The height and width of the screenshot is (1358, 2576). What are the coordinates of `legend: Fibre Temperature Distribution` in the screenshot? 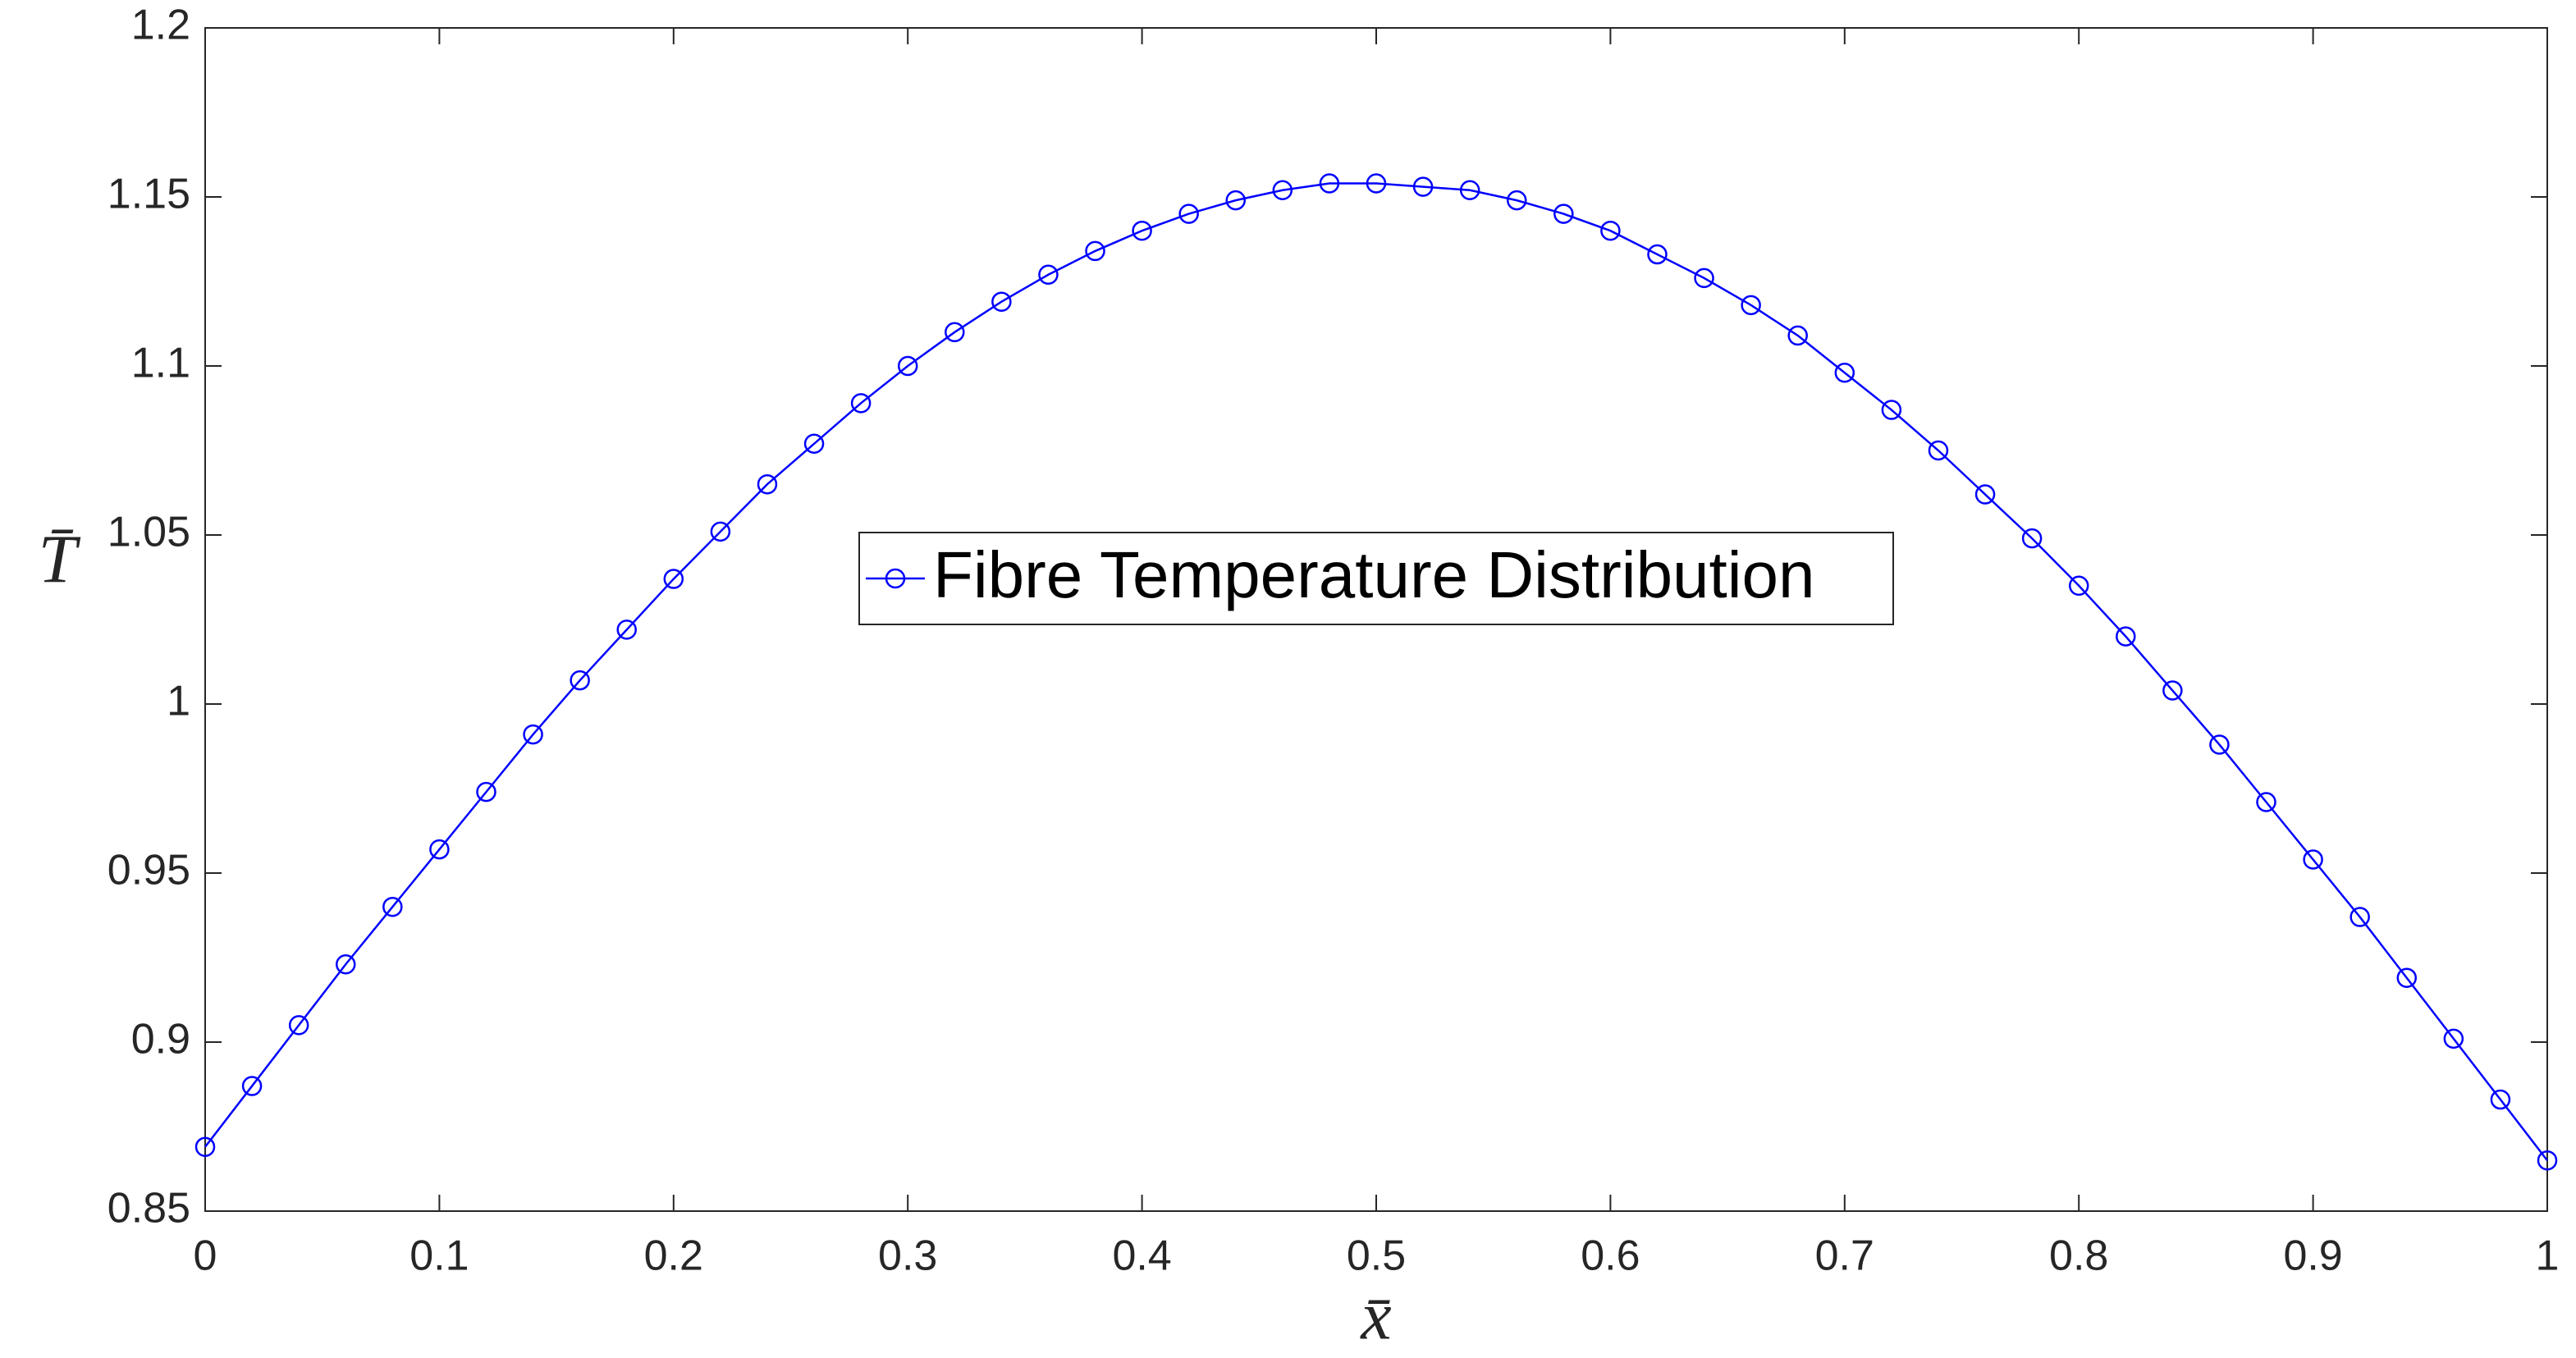 It's located at (1376, 578).